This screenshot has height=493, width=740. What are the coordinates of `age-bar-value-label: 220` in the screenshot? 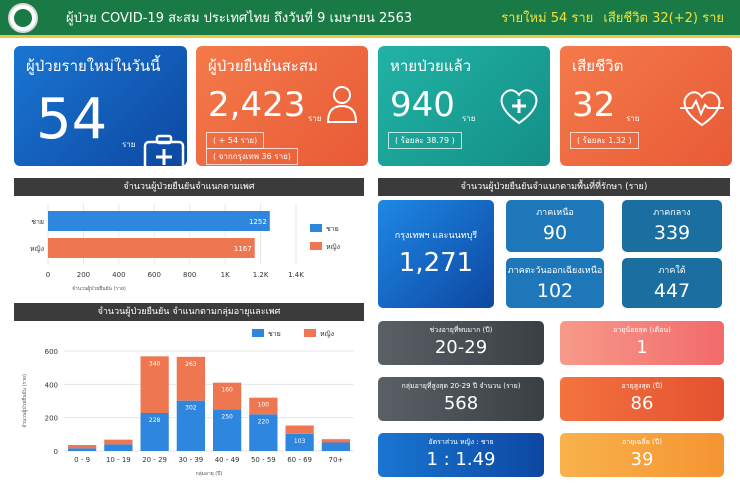 It's located at (264, 421).